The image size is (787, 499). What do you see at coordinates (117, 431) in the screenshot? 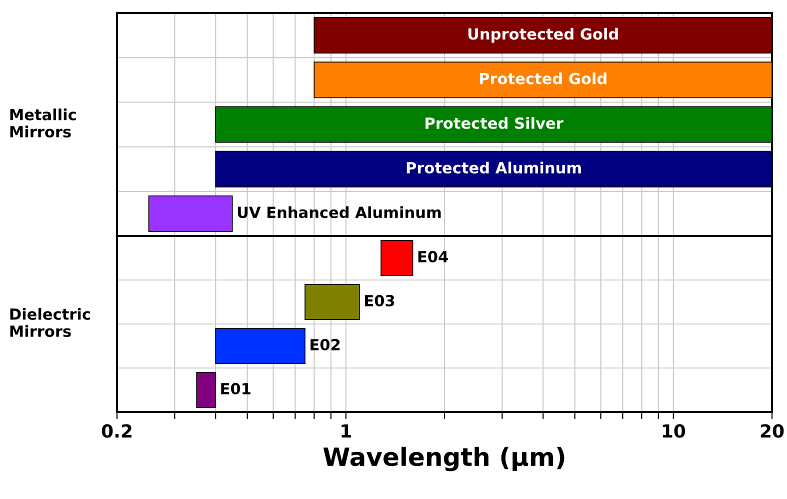
I see `x-tick-label: 0.2` at bounding box center [117, 431].